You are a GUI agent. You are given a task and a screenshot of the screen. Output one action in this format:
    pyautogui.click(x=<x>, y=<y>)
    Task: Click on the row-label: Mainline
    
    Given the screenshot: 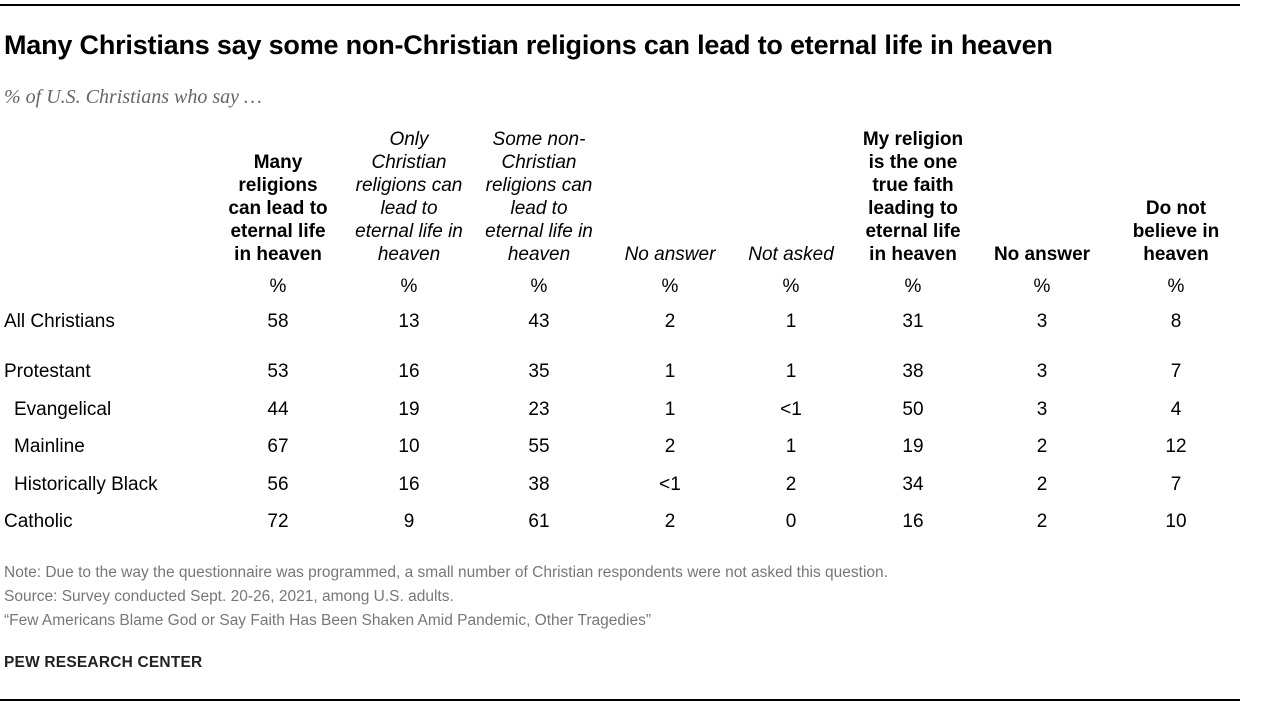 What is the action you would take?
    pyautogui.click(x=49, y=446)
    